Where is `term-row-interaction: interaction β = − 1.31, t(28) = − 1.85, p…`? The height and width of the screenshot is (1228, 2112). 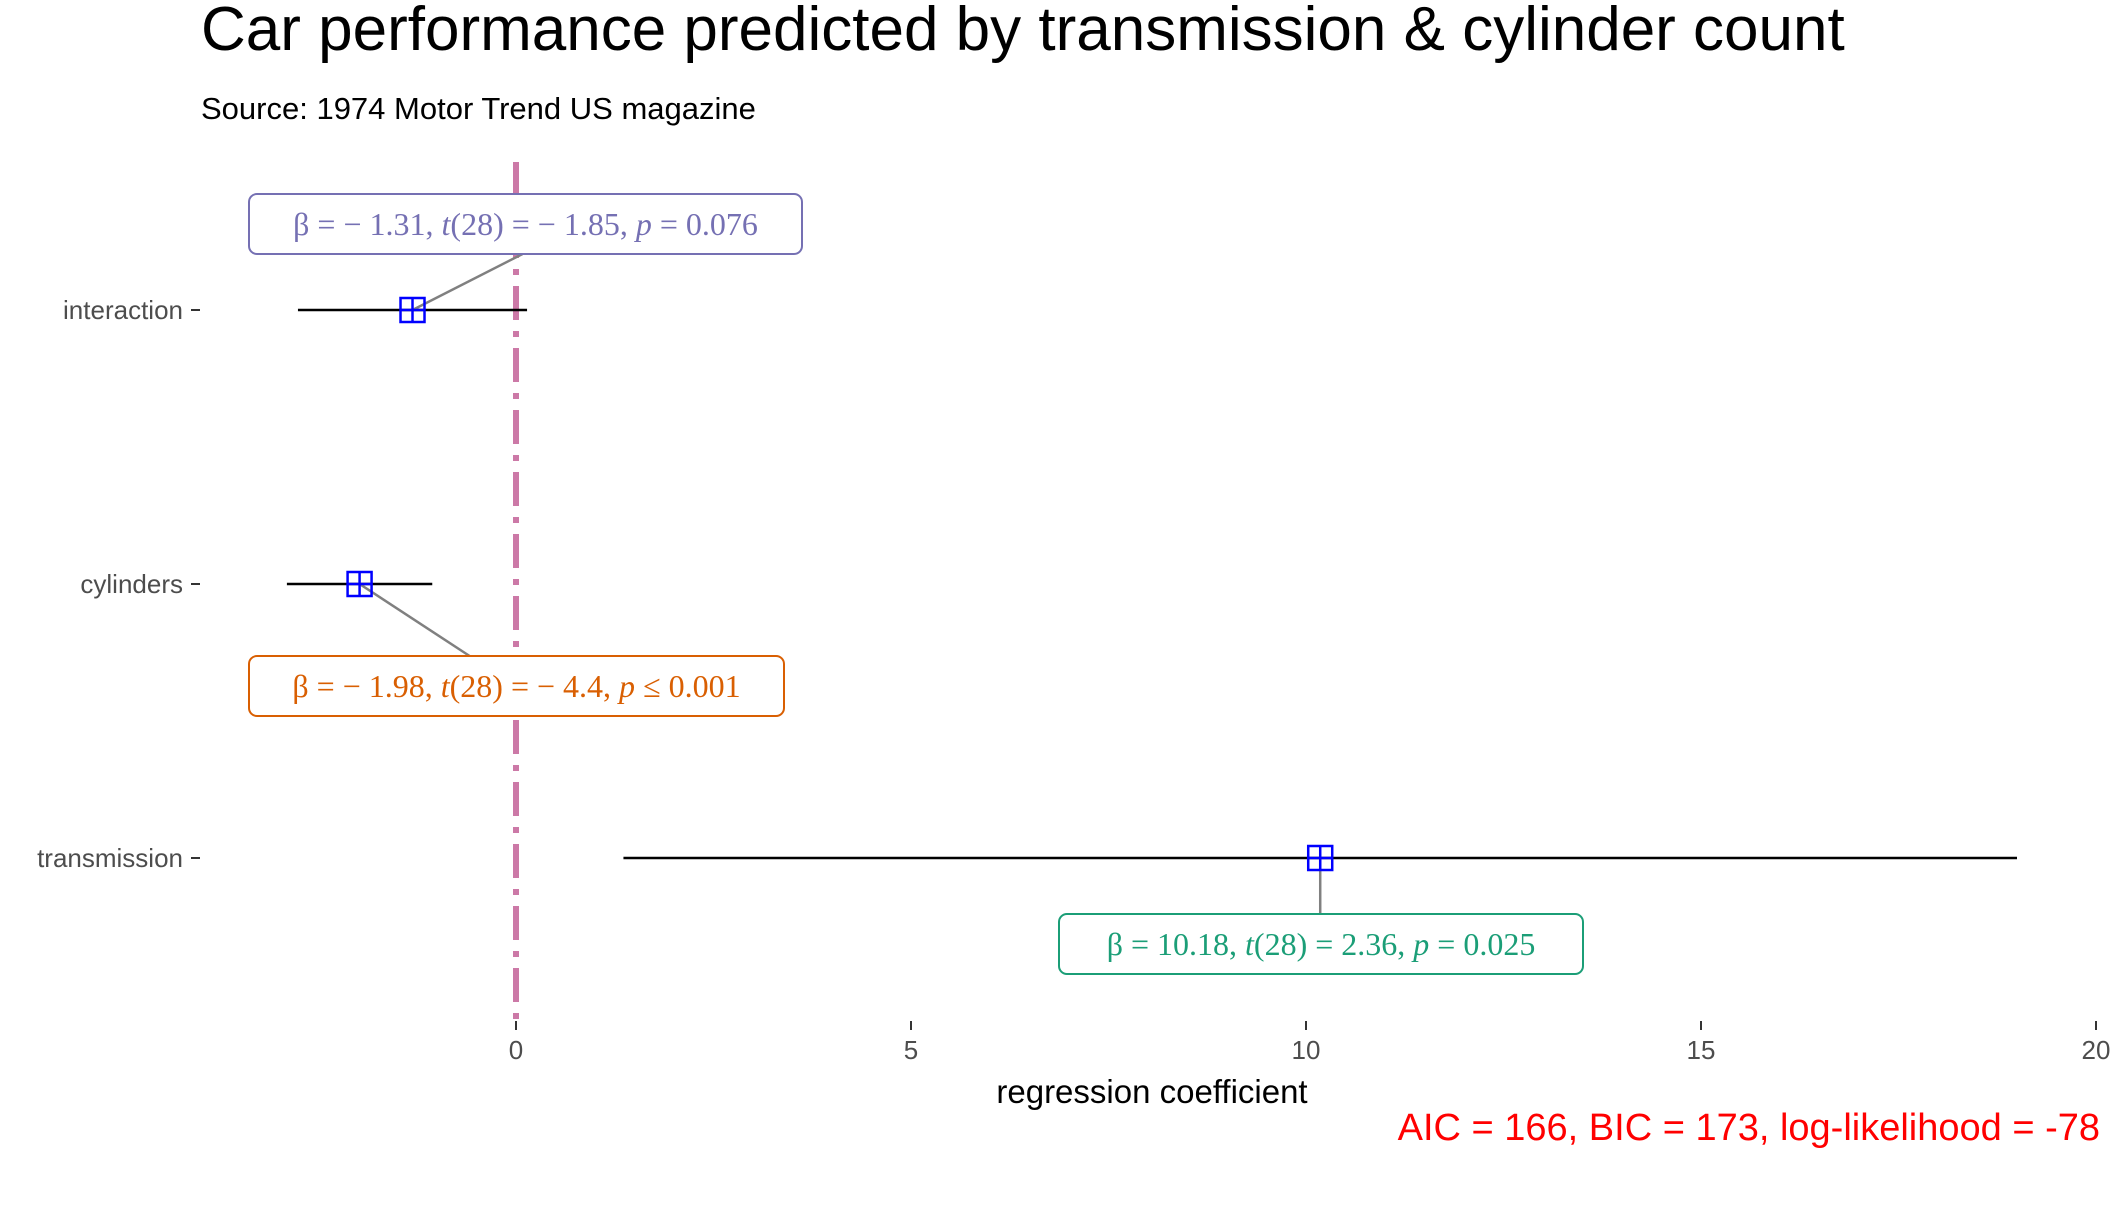 term-row-interaction: interaction β = − 1.31, t(28) = − 1.85, p… is located at coordinates (433, 259).